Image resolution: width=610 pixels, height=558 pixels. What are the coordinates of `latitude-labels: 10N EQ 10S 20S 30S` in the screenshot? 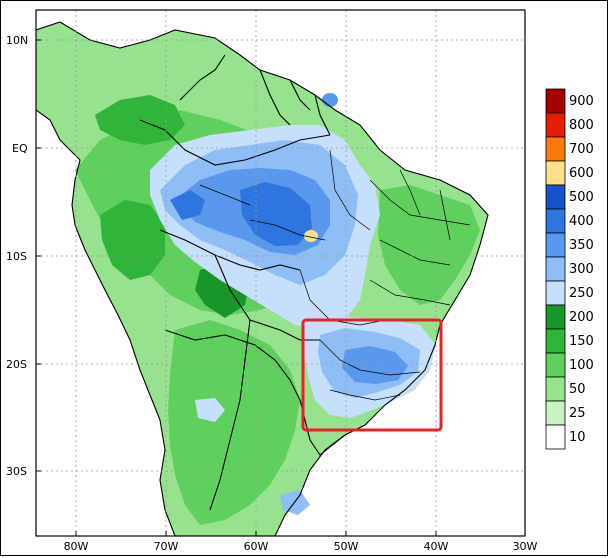 It's located at (17, 256).